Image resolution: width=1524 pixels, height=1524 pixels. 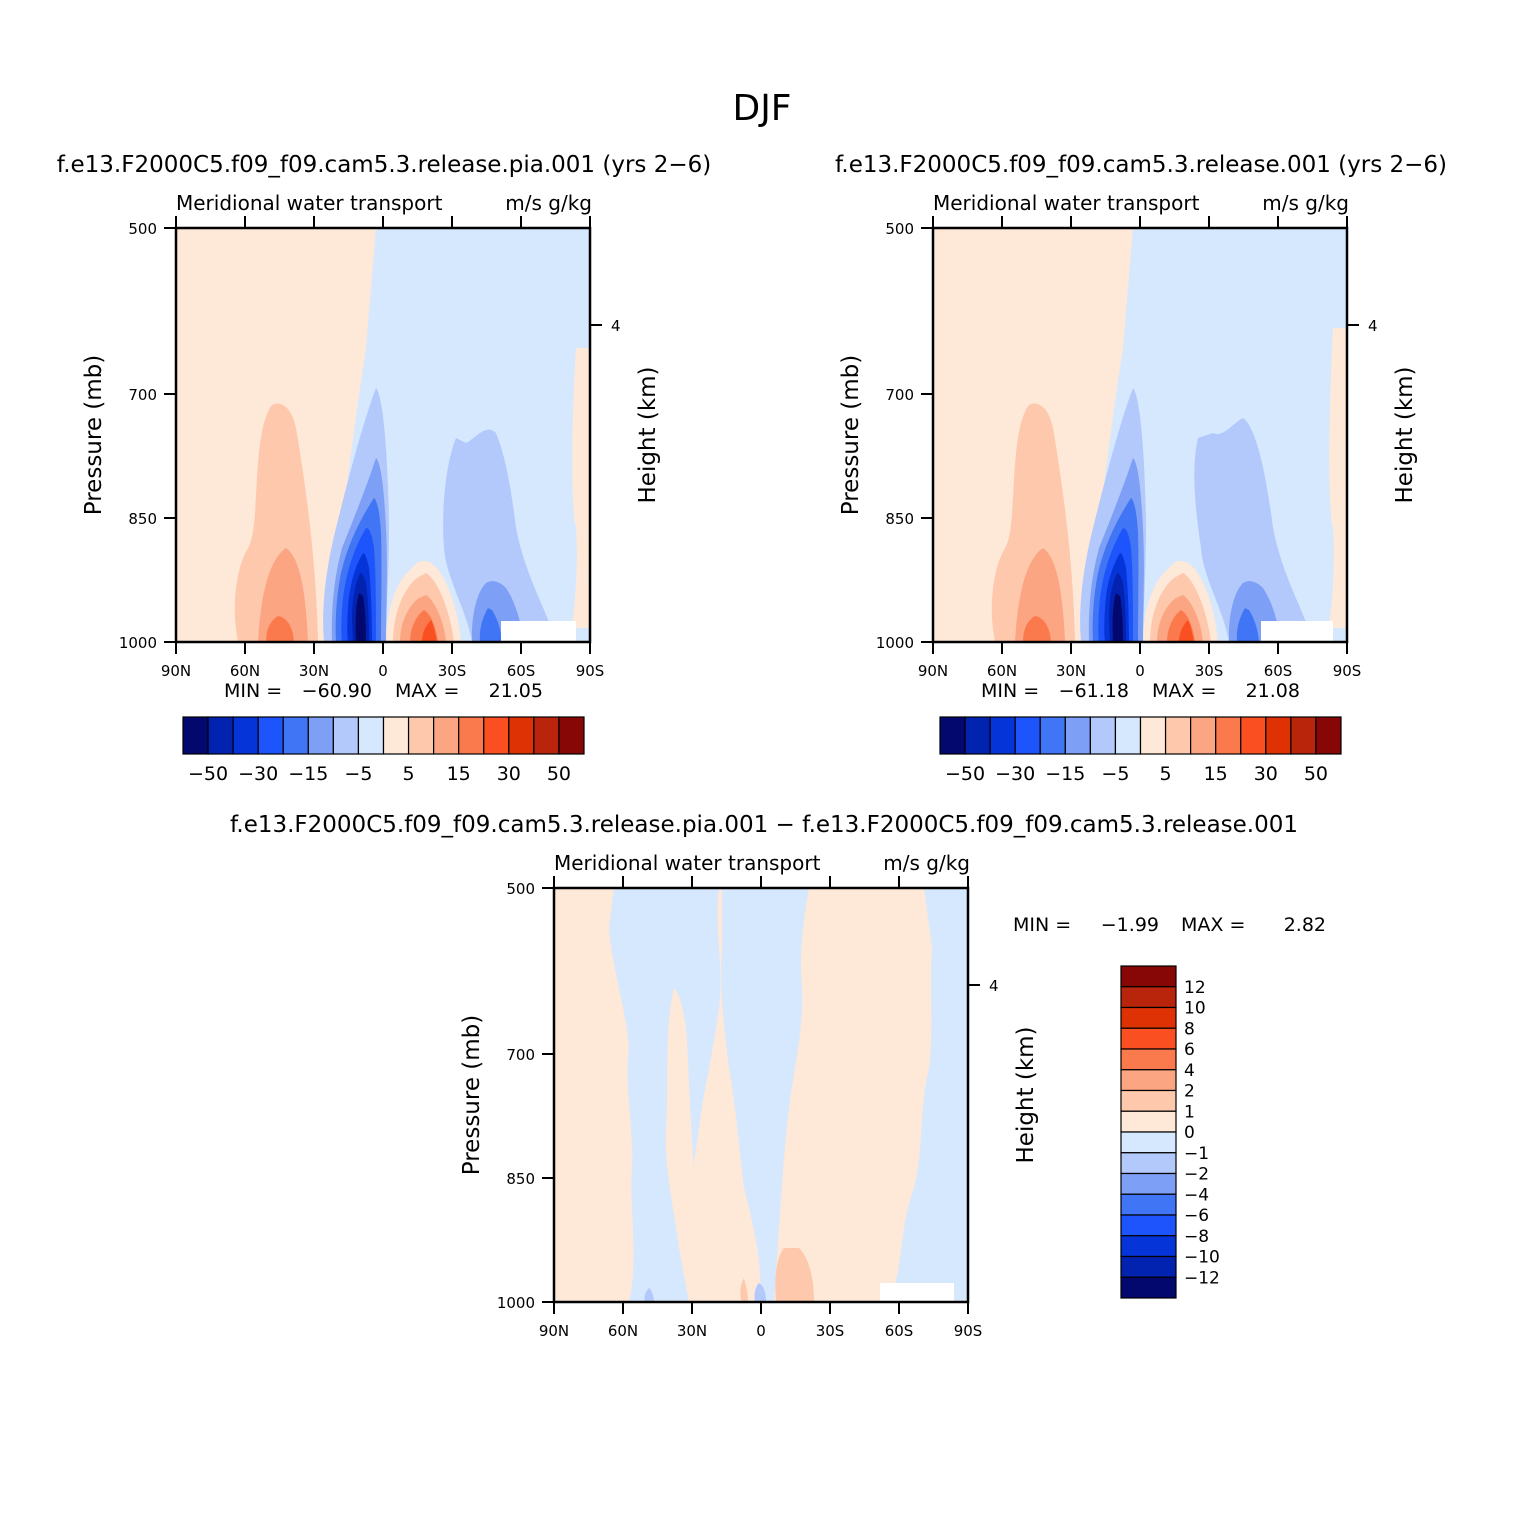 I want to click on max-value: 21.05, so click(x=516, y=691).